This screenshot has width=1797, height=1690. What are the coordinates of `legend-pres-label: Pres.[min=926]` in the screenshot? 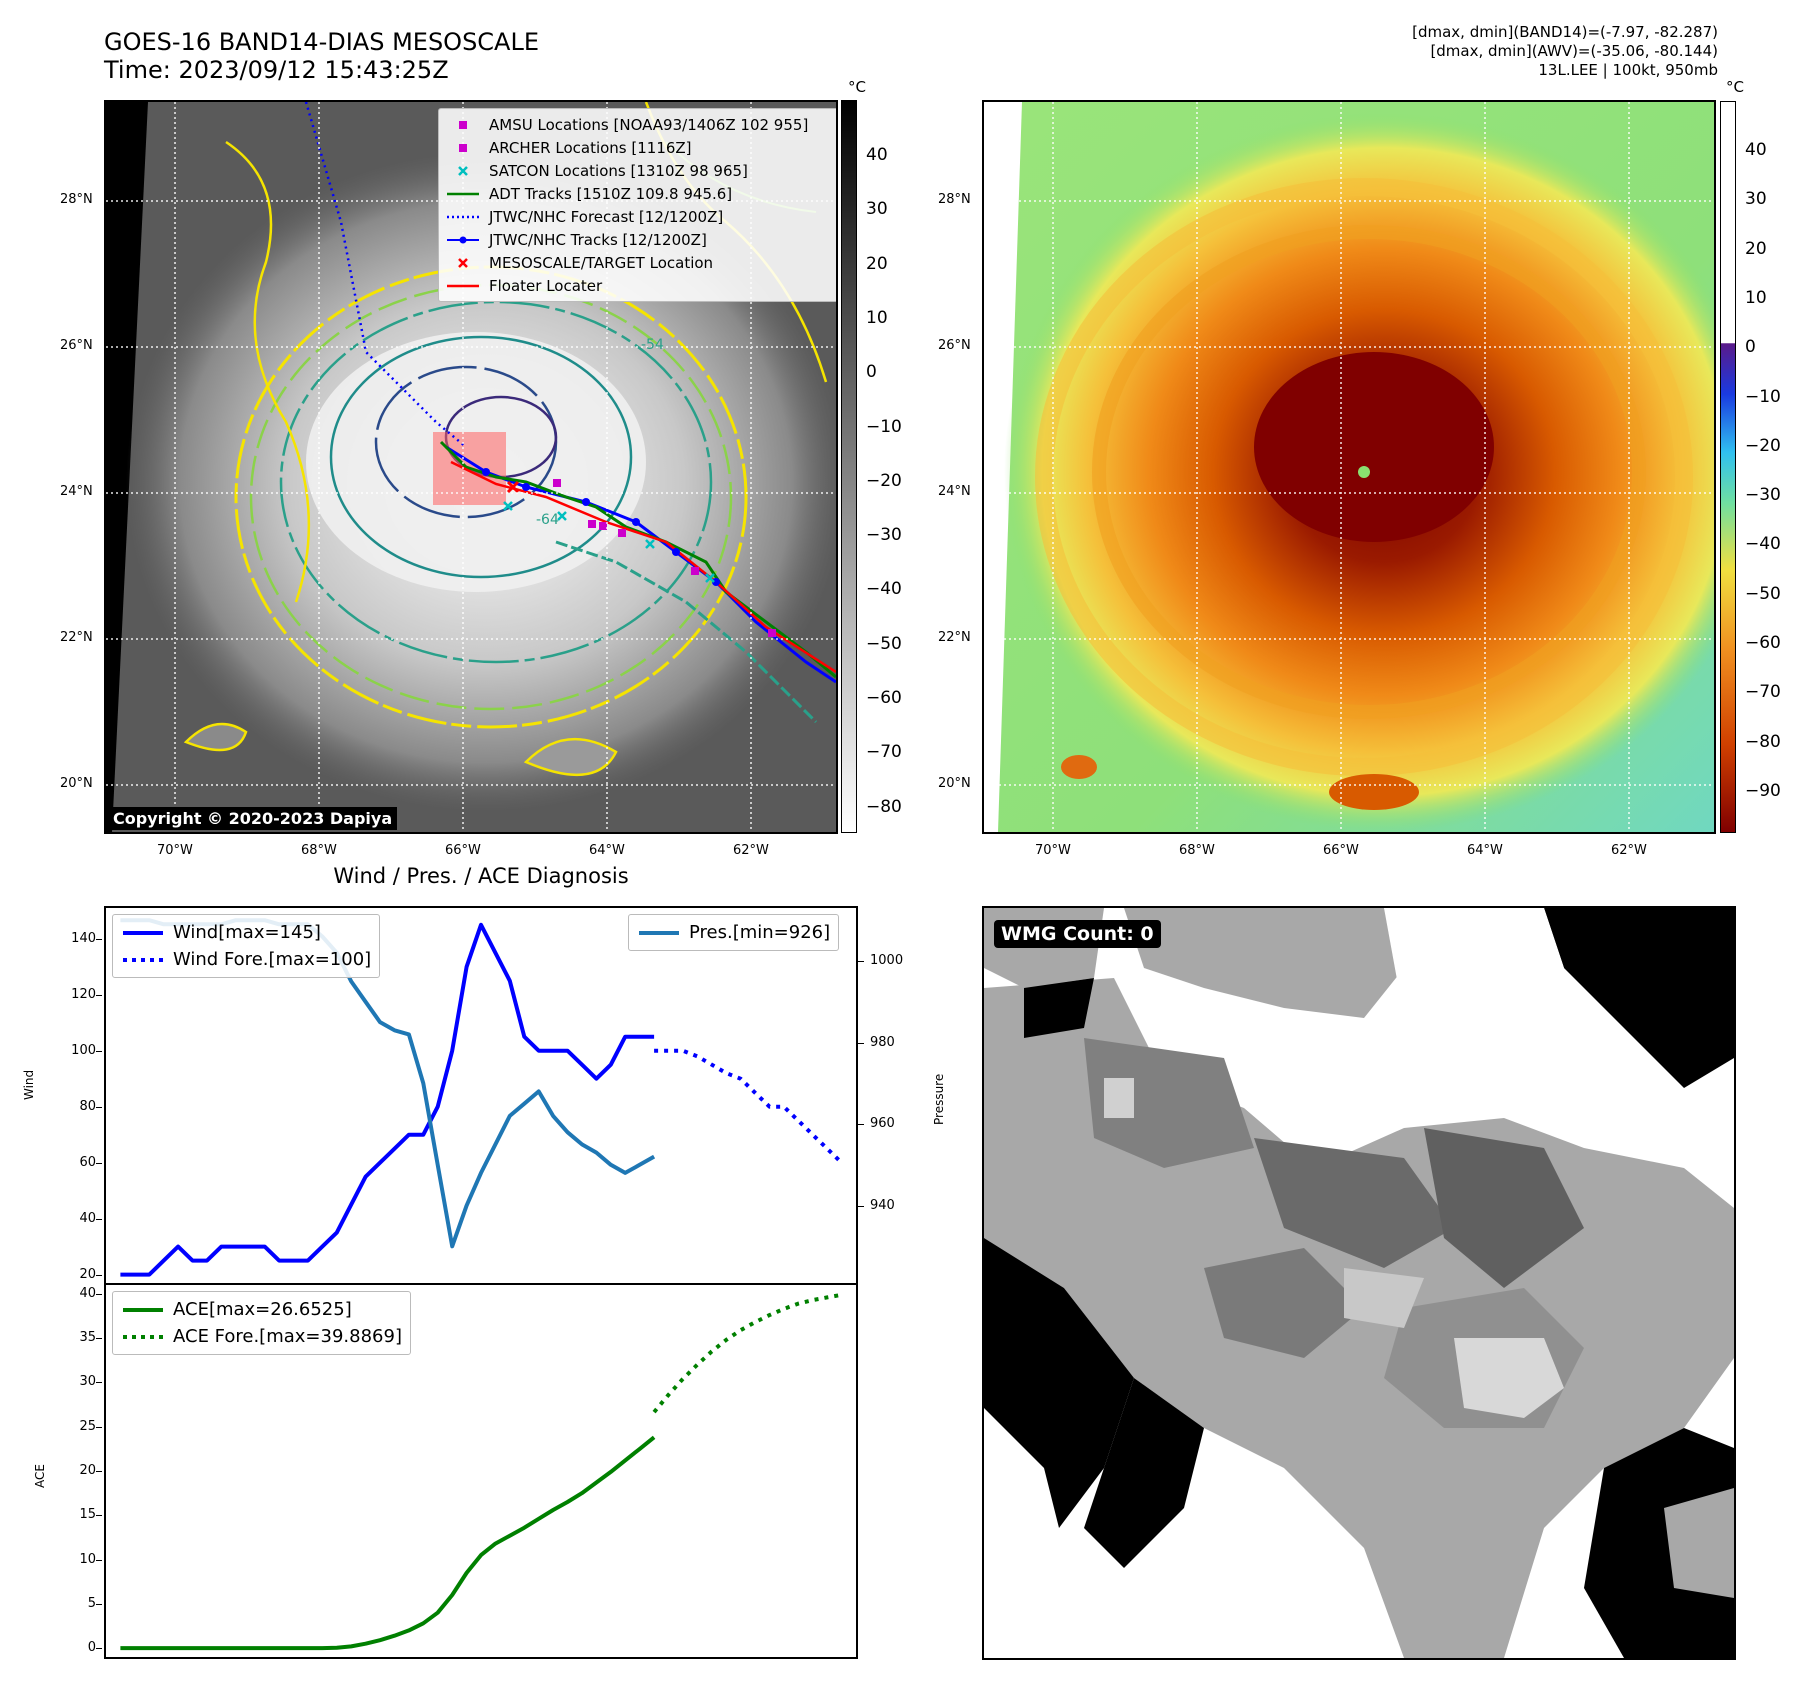 It's located at (760, 932).